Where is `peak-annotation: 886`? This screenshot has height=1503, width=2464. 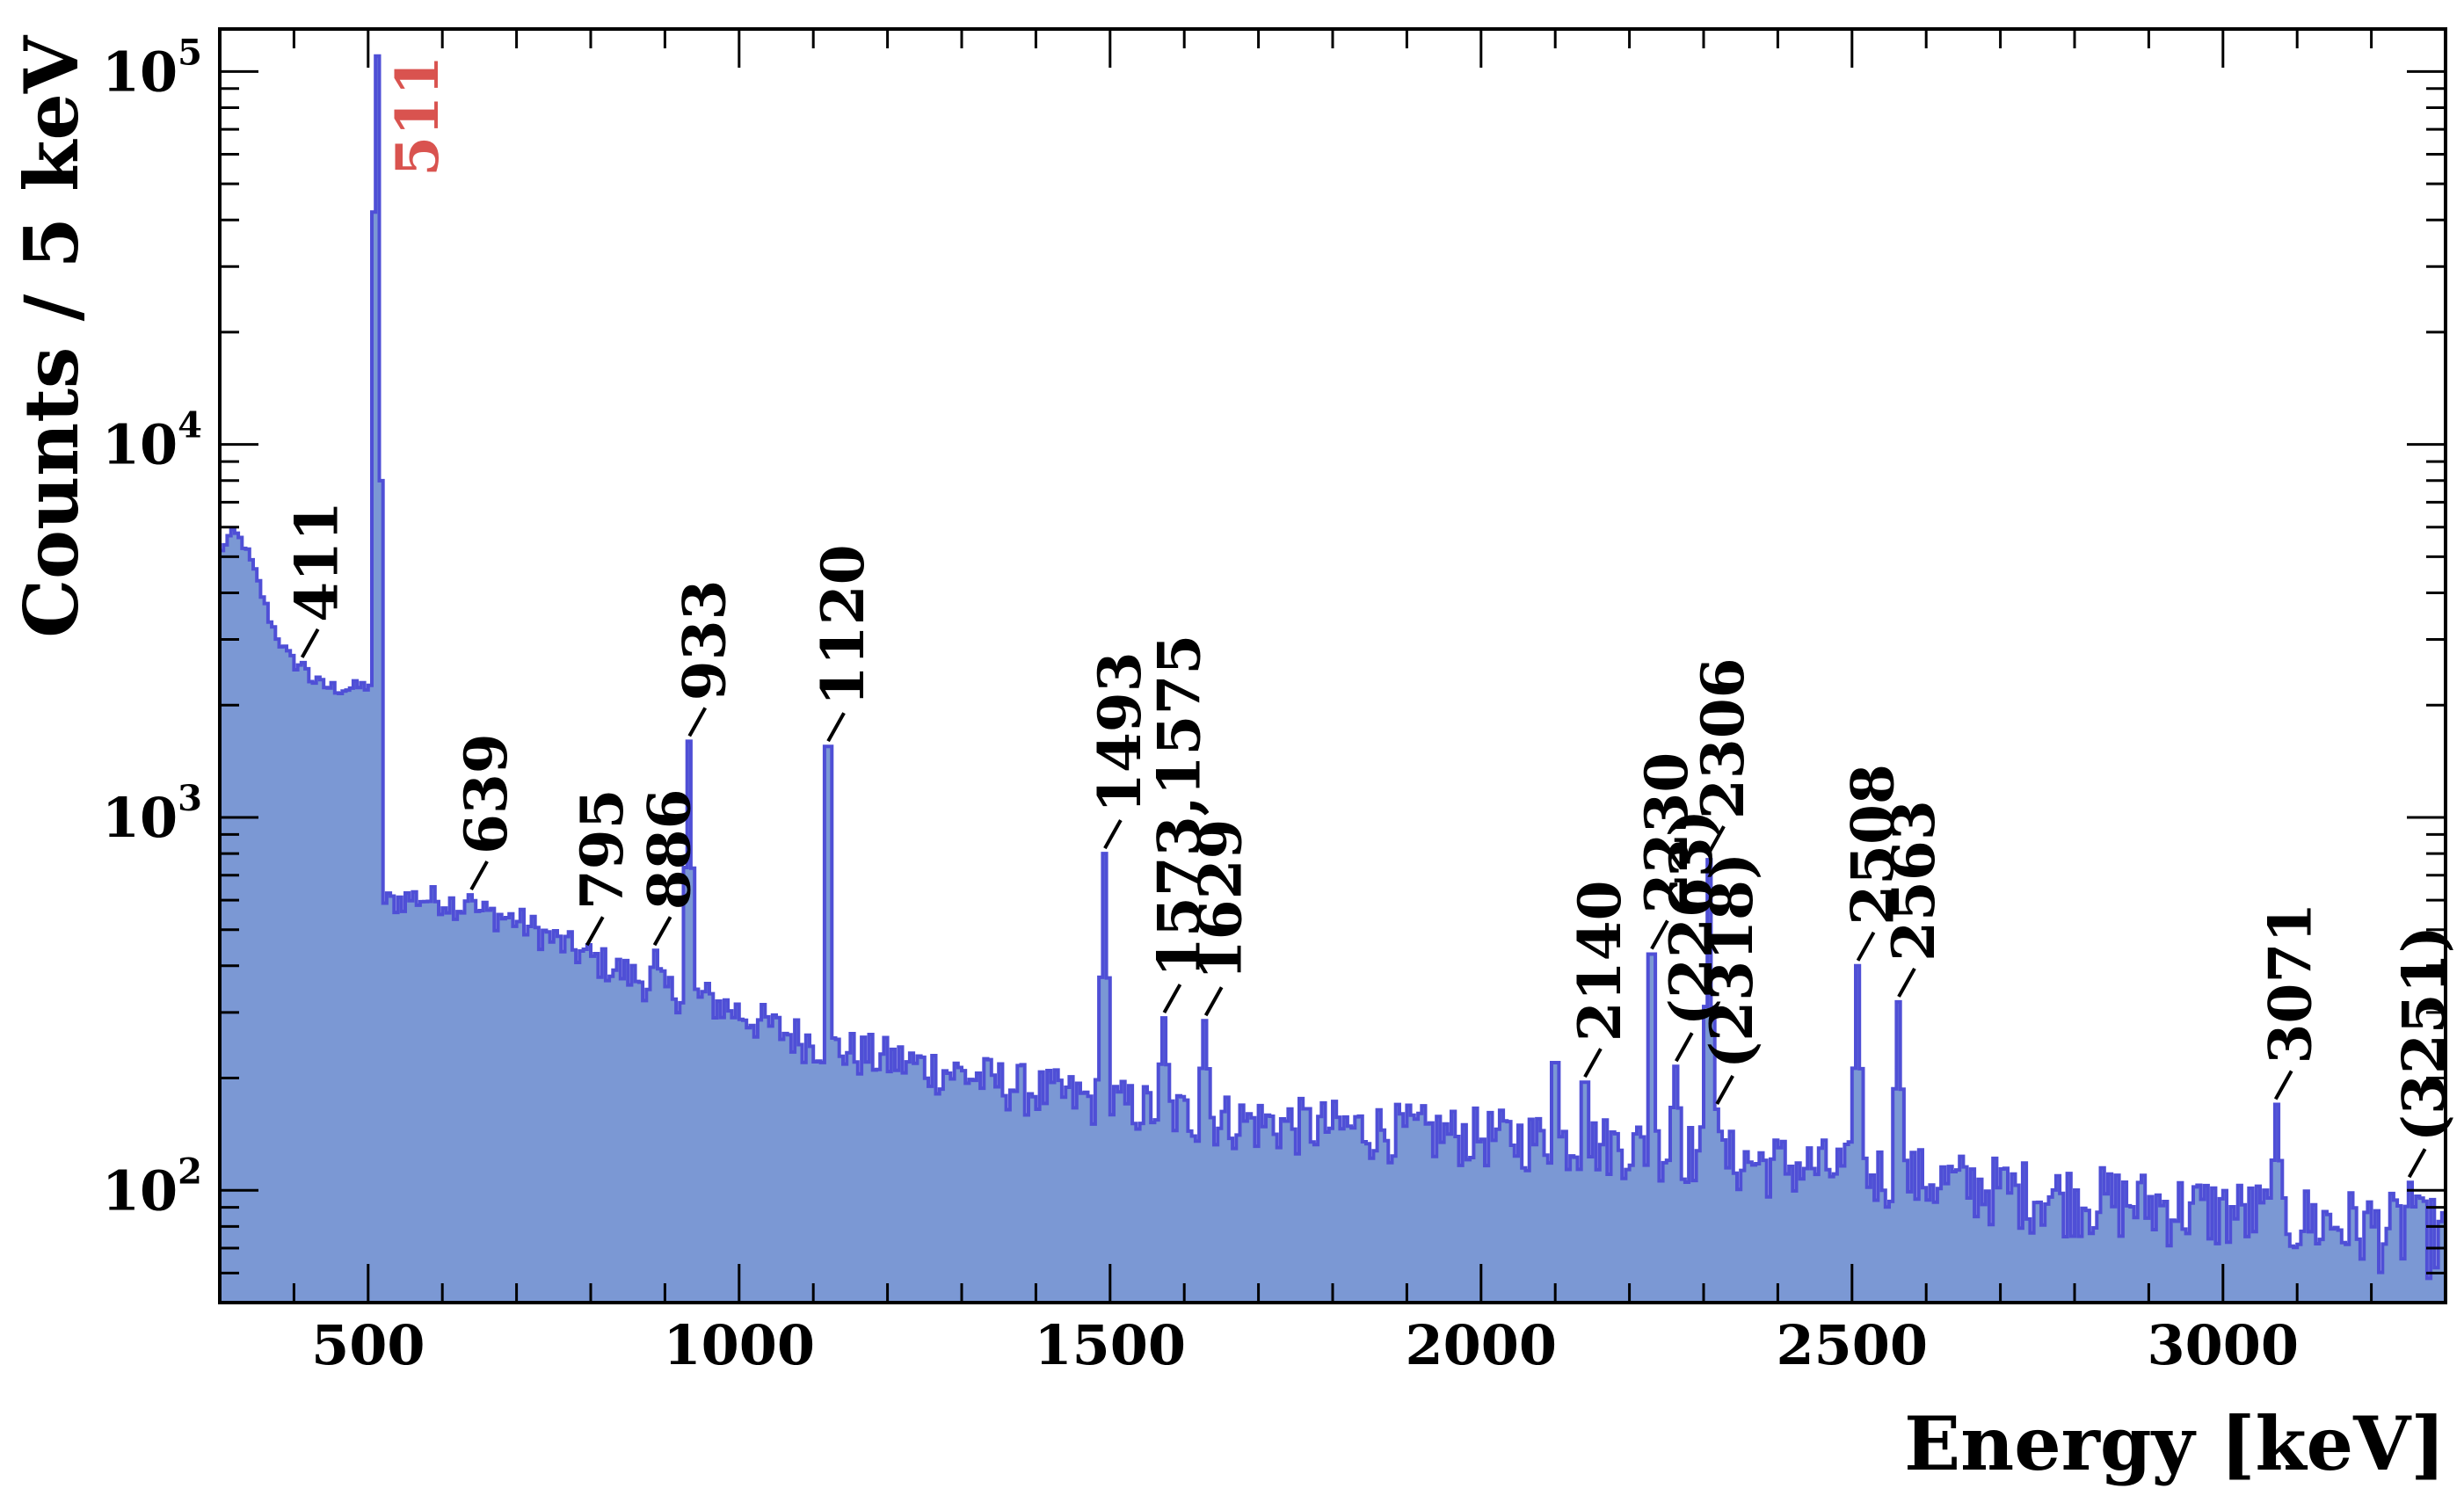
peak-annotation: 886 is located at coordinates (670, 867).